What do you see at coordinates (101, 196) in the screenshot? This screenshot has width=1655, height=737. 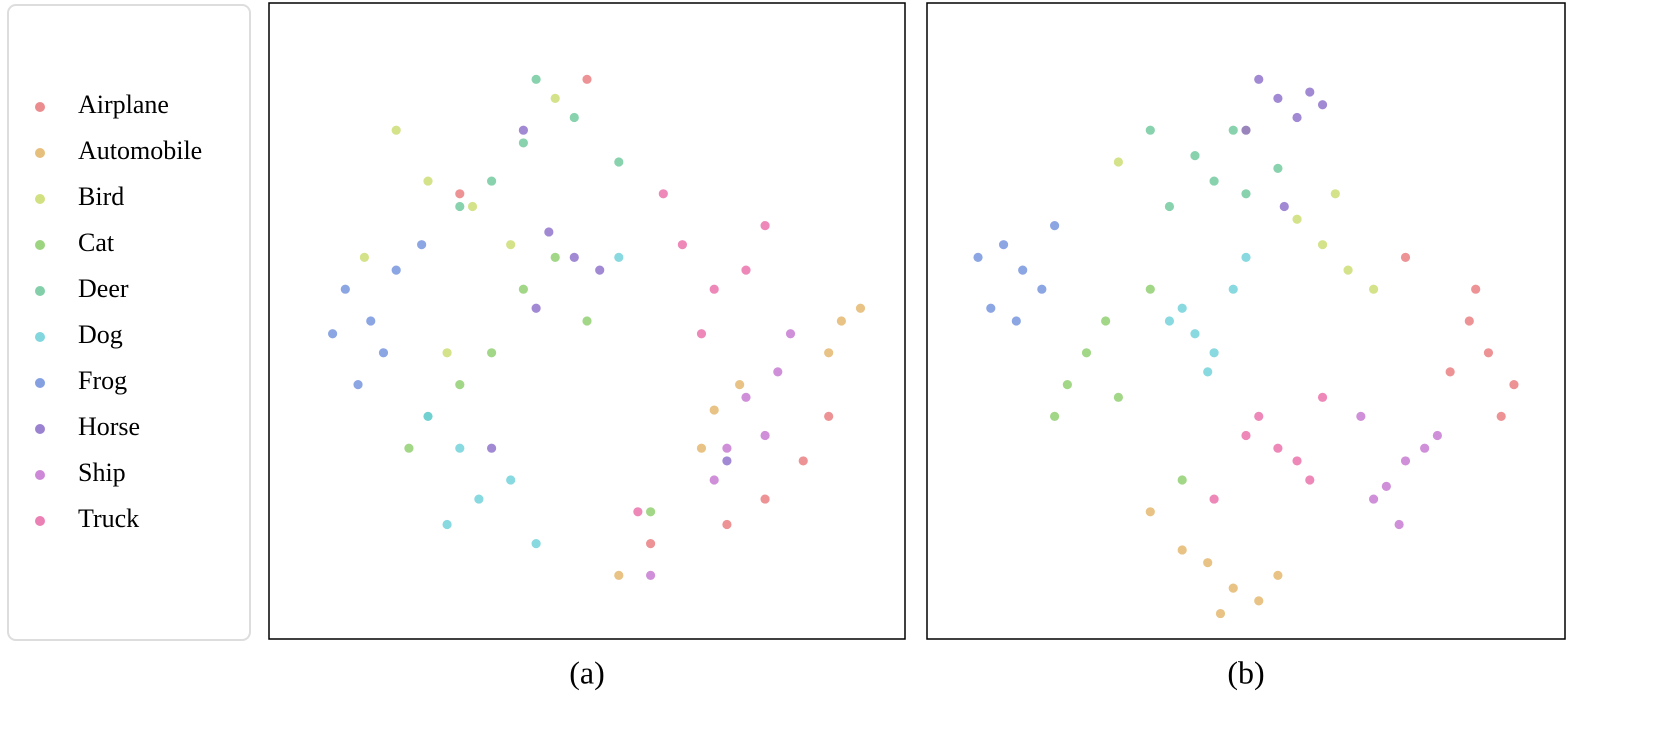 I see `legend-label: Bird` at bounding box center [101, 196].